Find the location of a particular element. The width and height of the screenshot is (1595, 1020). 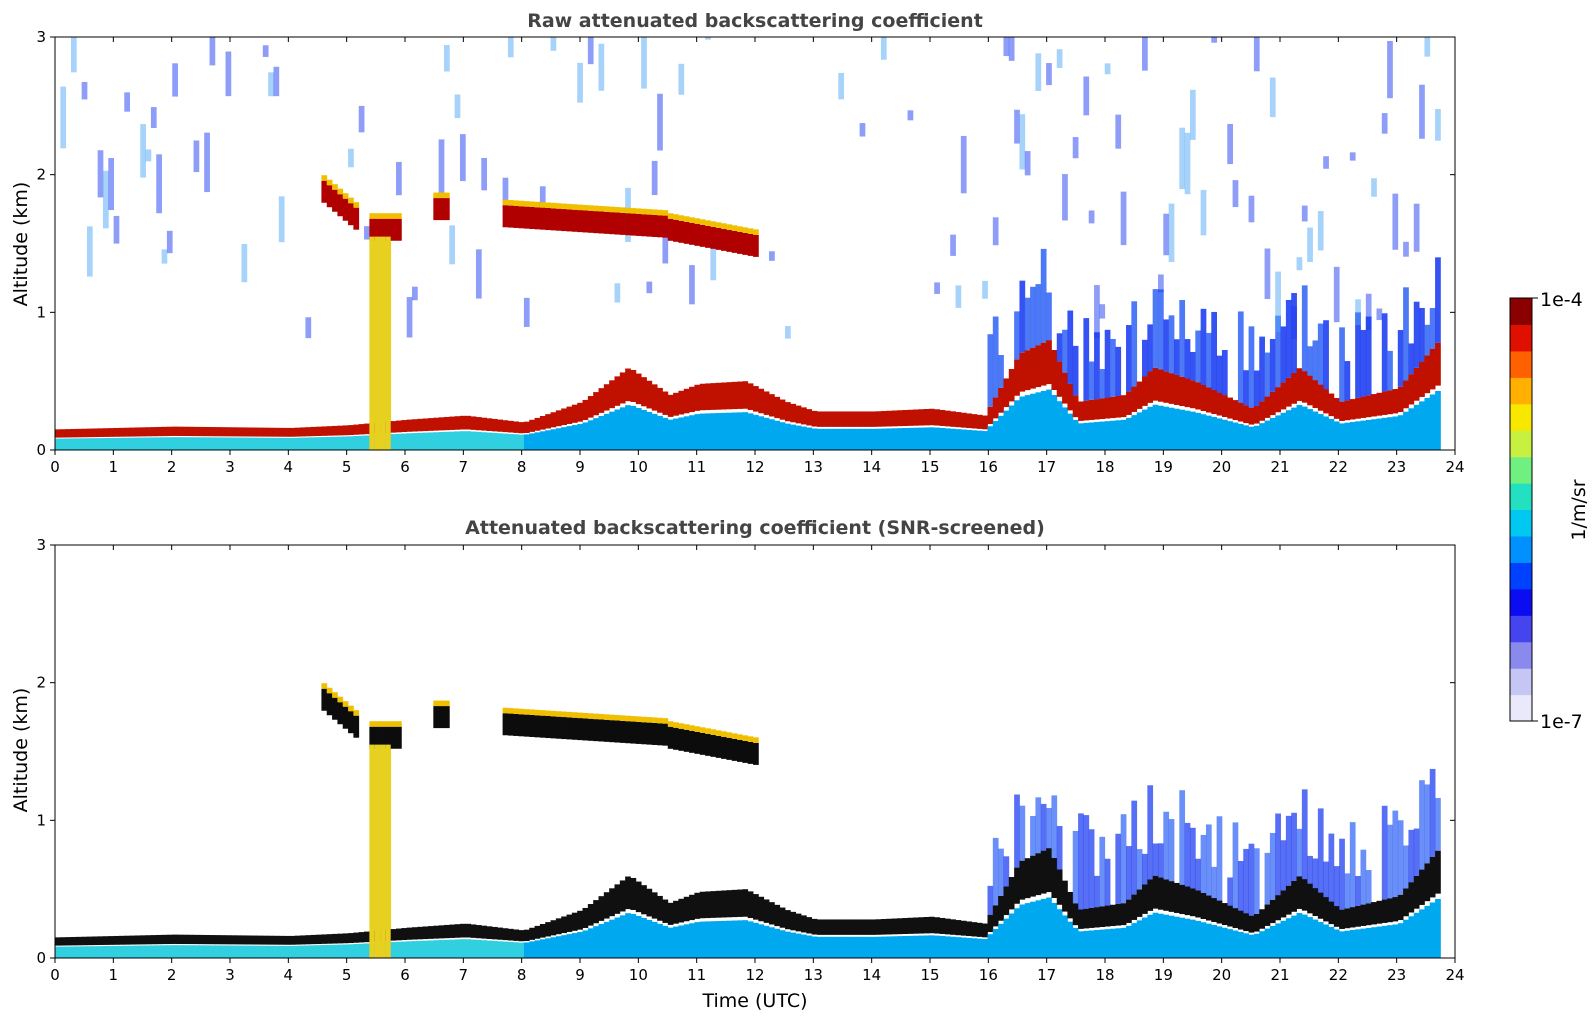

x-tick-label: 21 is located at coordinates (1279, 975).